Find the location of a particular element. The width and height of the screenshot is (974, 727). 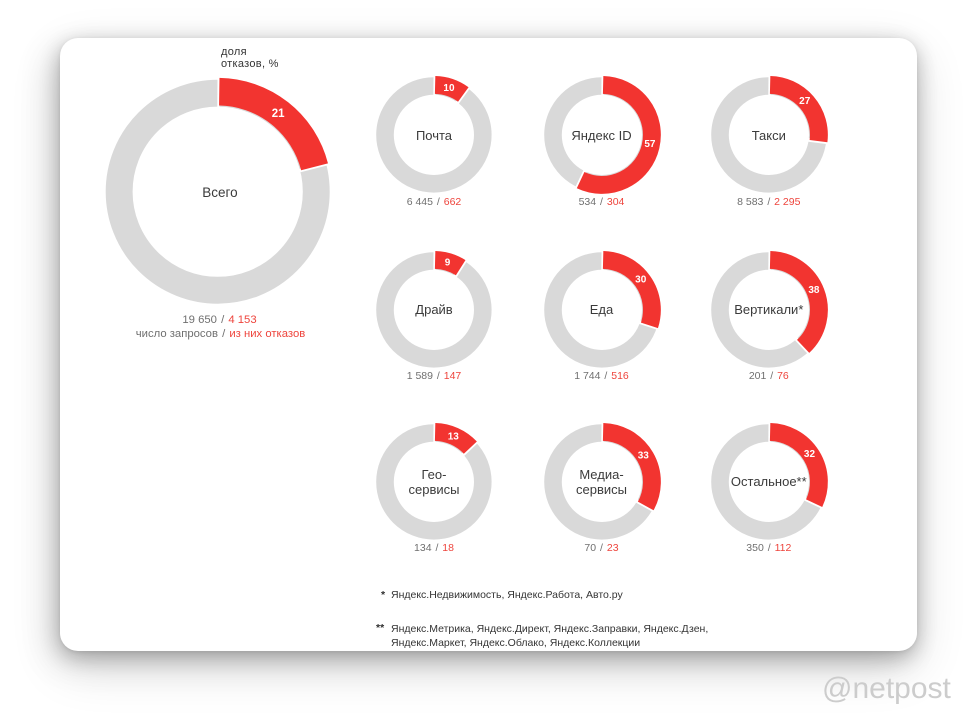

svg-text: 32 is located at coordinates (810, 454).